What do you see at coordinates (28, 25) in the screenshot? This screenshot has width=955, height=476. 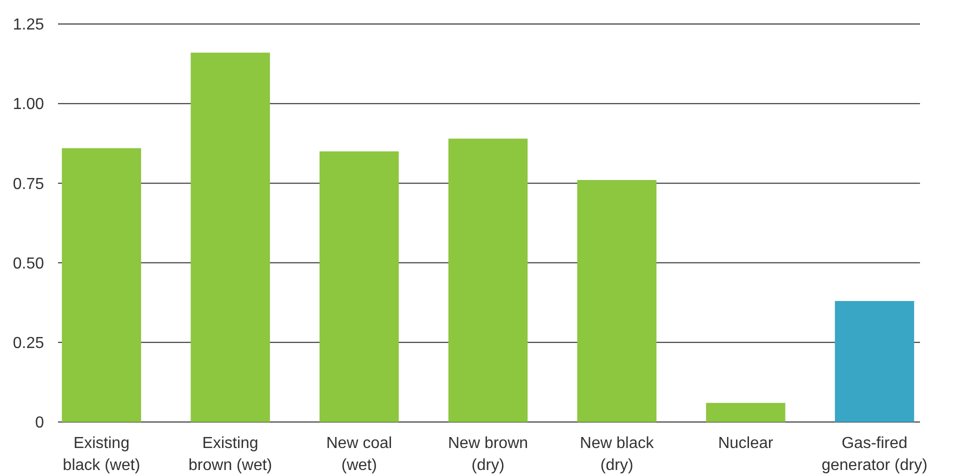 I see `y-tick-label: 1.25` at bounding box center [28, 25].